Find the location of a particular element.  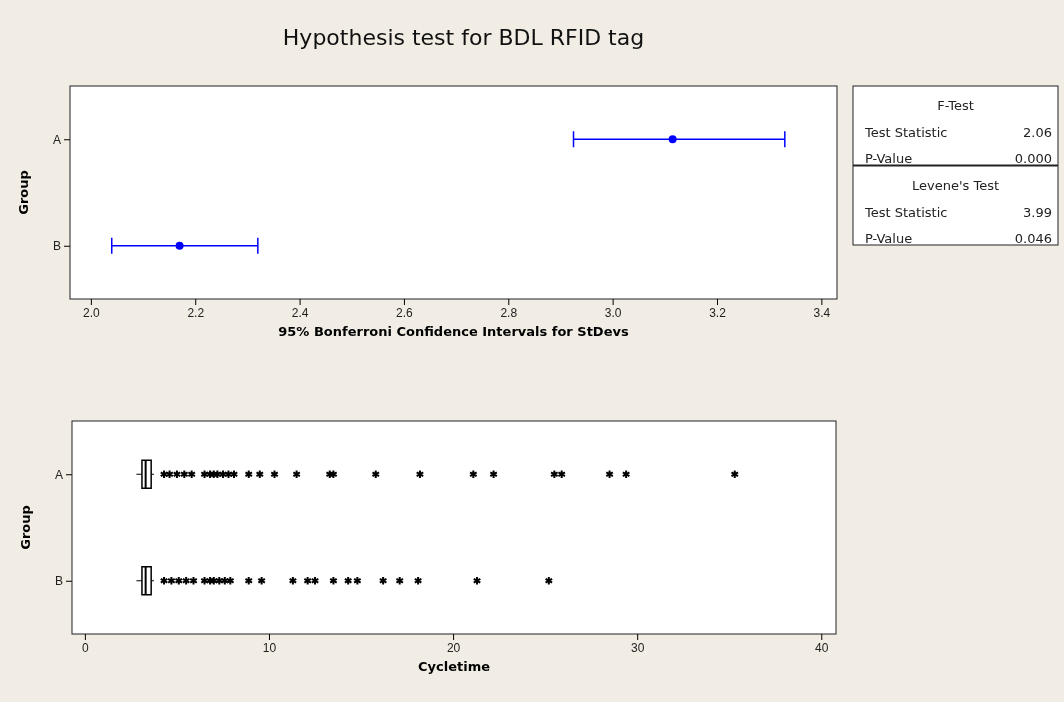

x-tick-label: 3.4 is located at coordinates (822, 312).